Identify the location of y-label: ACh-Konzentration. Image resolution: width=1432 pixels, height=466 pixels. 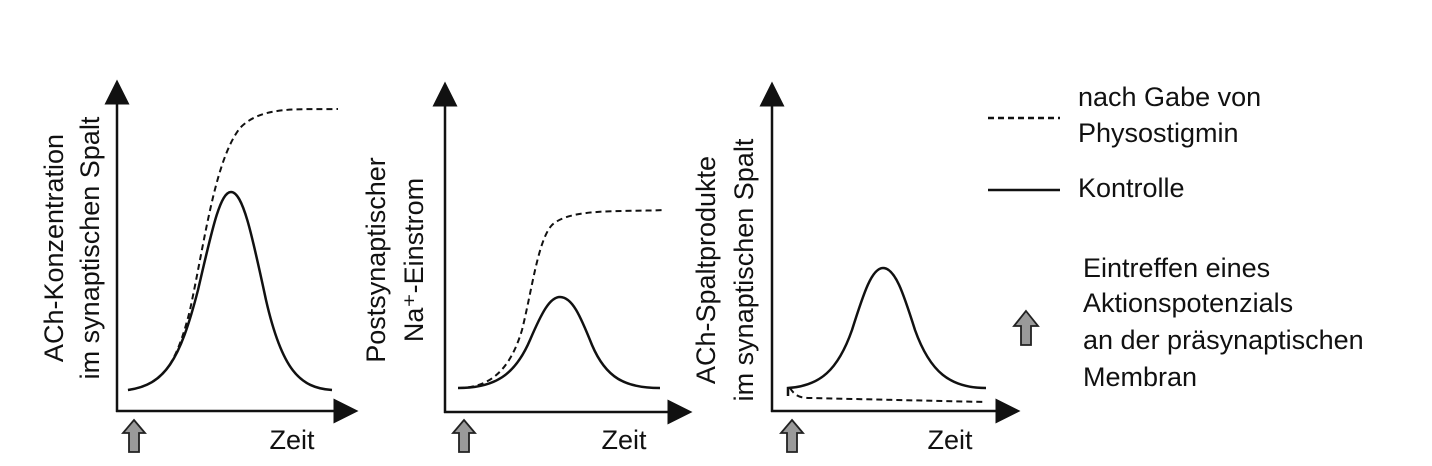
(54, 248).